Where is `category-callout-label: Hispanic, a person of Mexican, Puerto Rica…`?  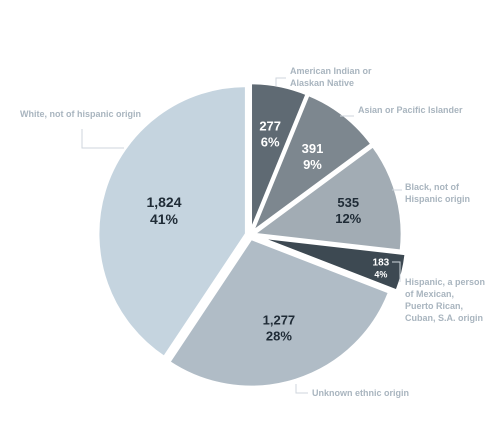 category-callout-label: Hispanic, a person of Mexican, Puerto Rica… is located at coordinates (445, 300).